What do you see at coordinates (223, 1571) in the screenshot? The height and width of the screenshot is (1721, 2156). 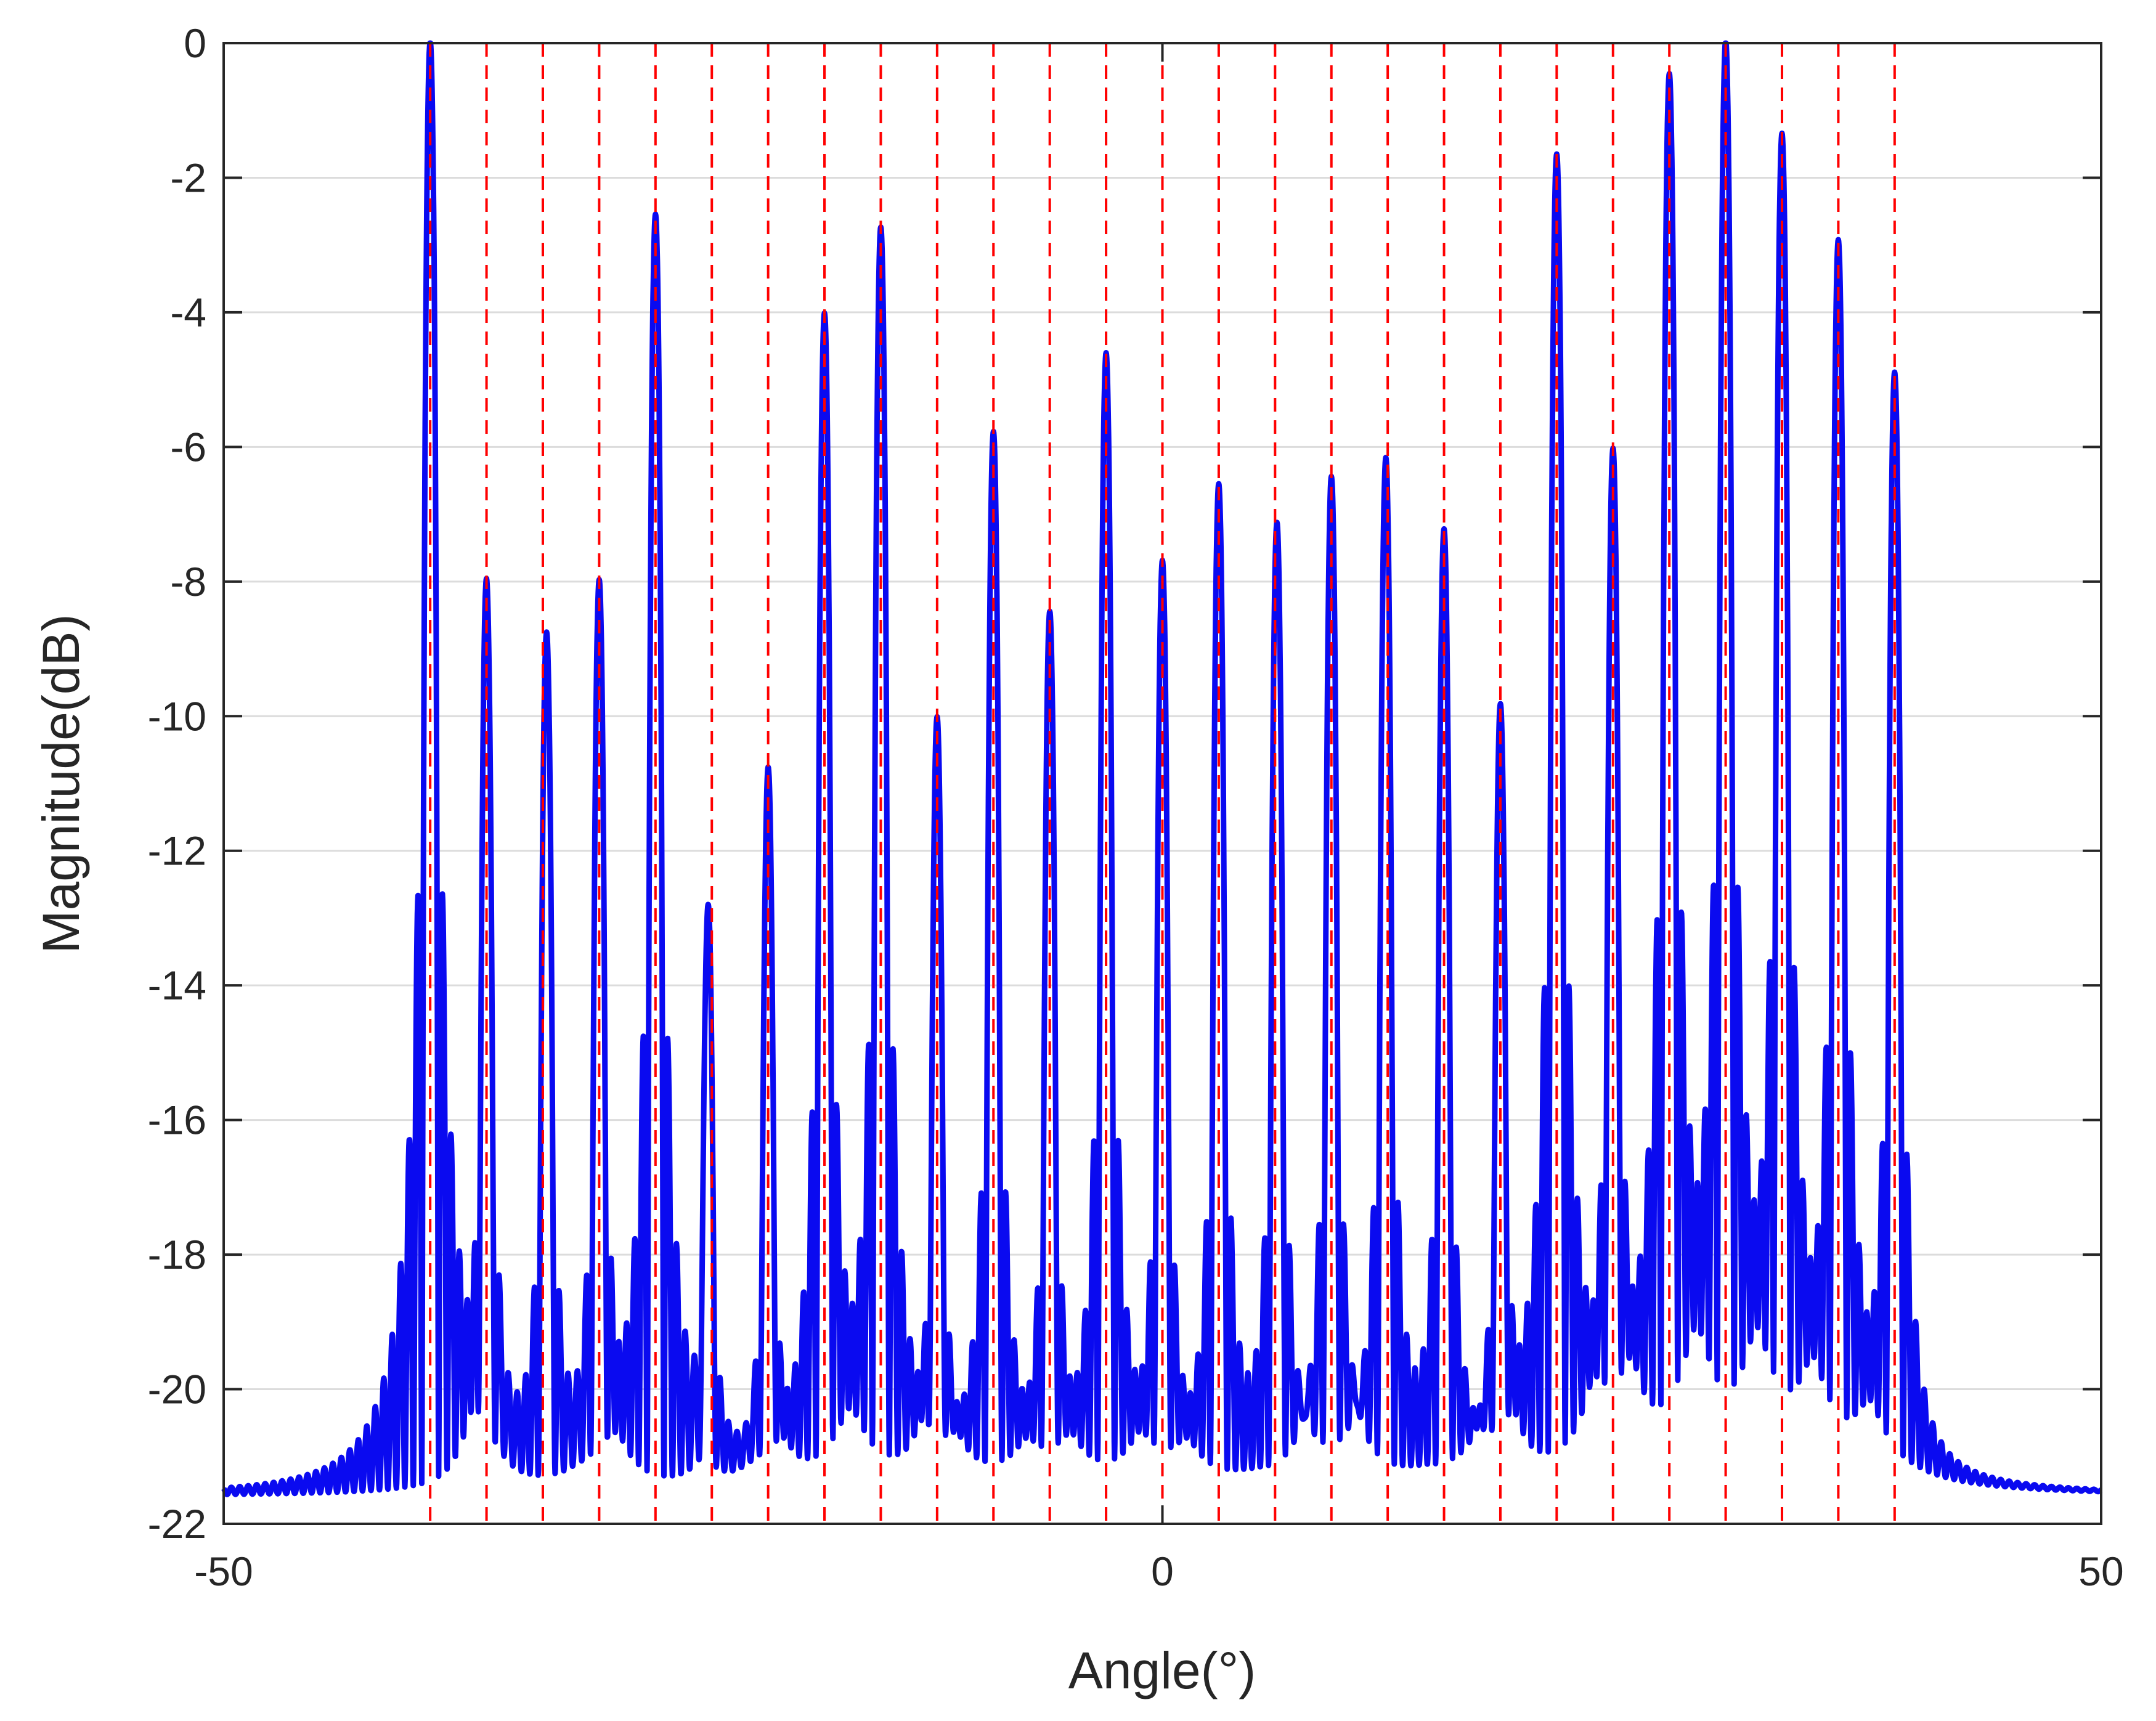 I see `x-tick-label: -50` at bounding box center [223, 1571].